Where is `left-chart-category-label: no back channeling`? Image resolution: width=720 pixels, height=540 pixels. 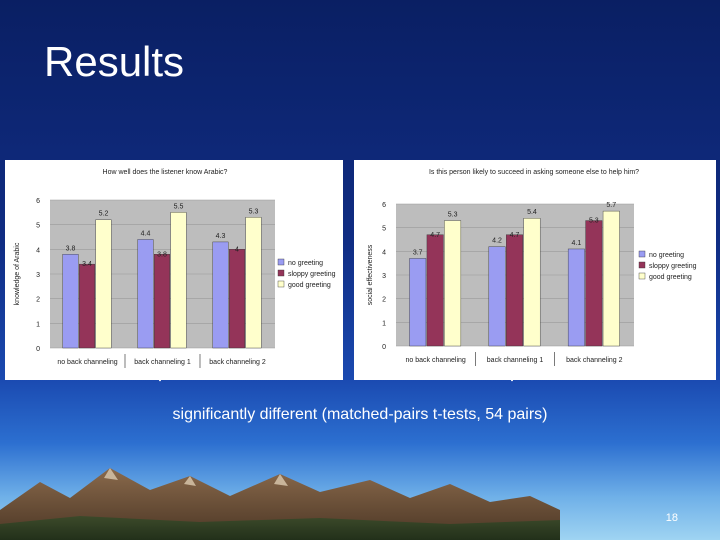
left-chart-category-label: no back channeling is located at coordinates (87, 362).